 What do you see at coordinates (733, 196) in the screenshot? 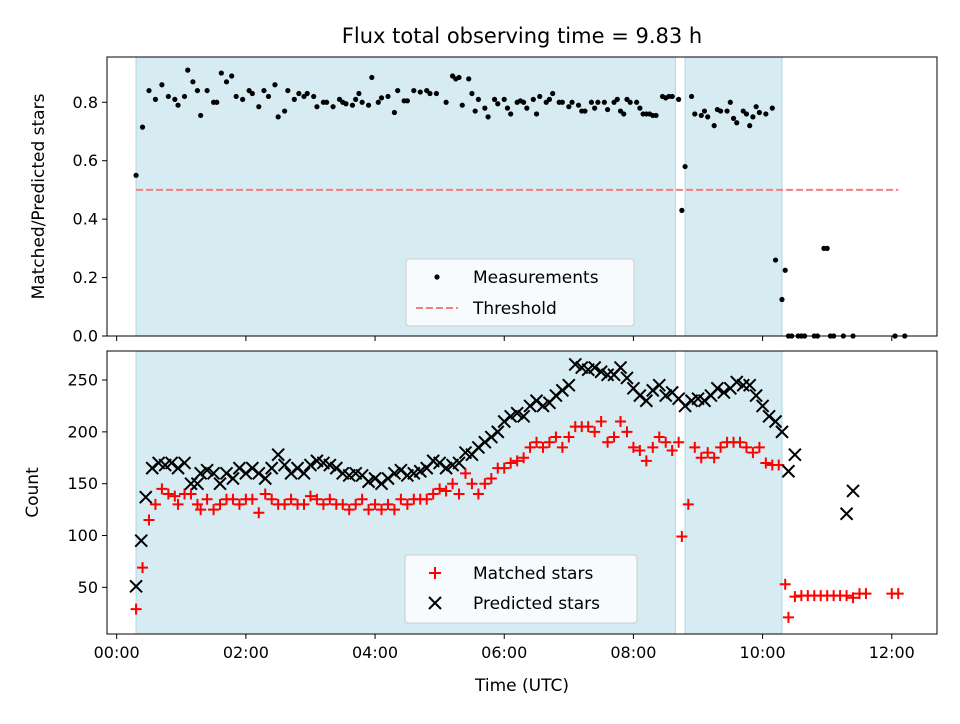
I see `shaded-interval` at bounding box center [733, 196].